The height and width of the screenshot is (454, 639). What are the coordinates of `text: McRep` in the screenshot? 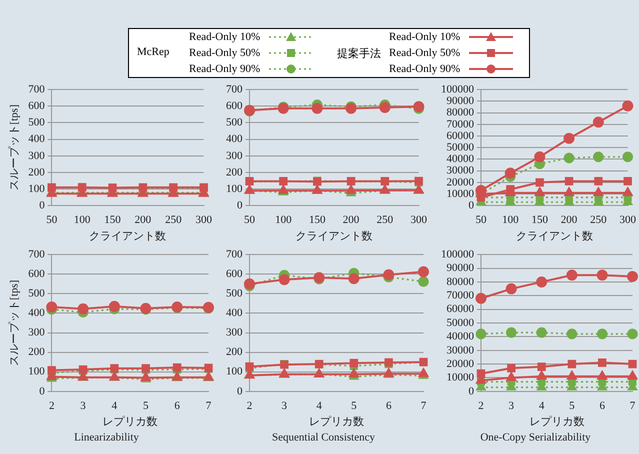 It's located at (153, 52).